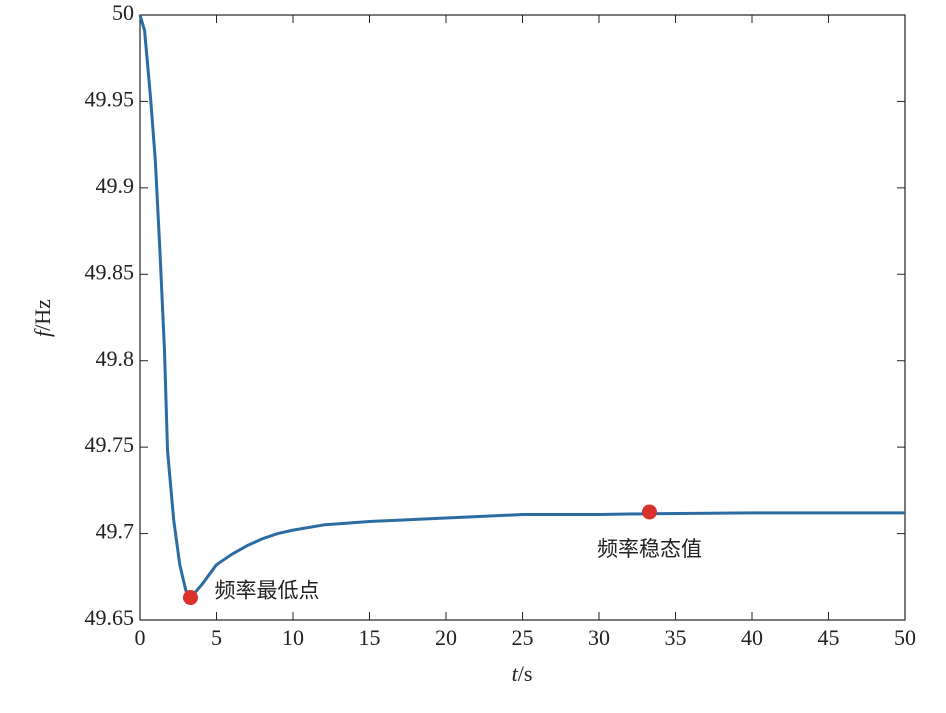 The height and width of the screenshot is (713, 946). I want to click on y-tick-label: 49.65, so click(110, 617).